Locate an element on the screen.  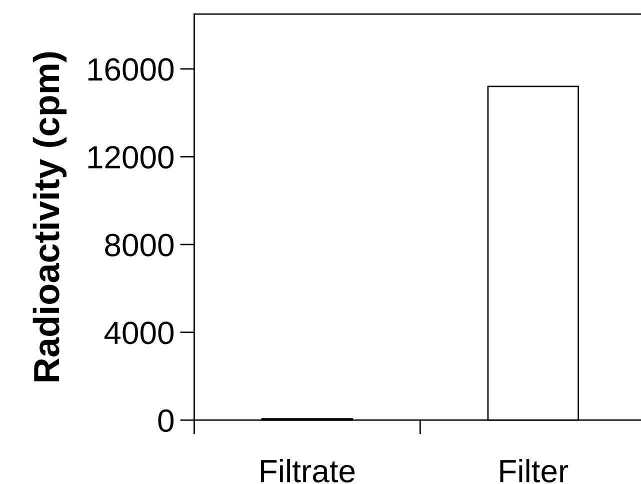
y-tick-label: 12000 is located at coordinates (131, 157).